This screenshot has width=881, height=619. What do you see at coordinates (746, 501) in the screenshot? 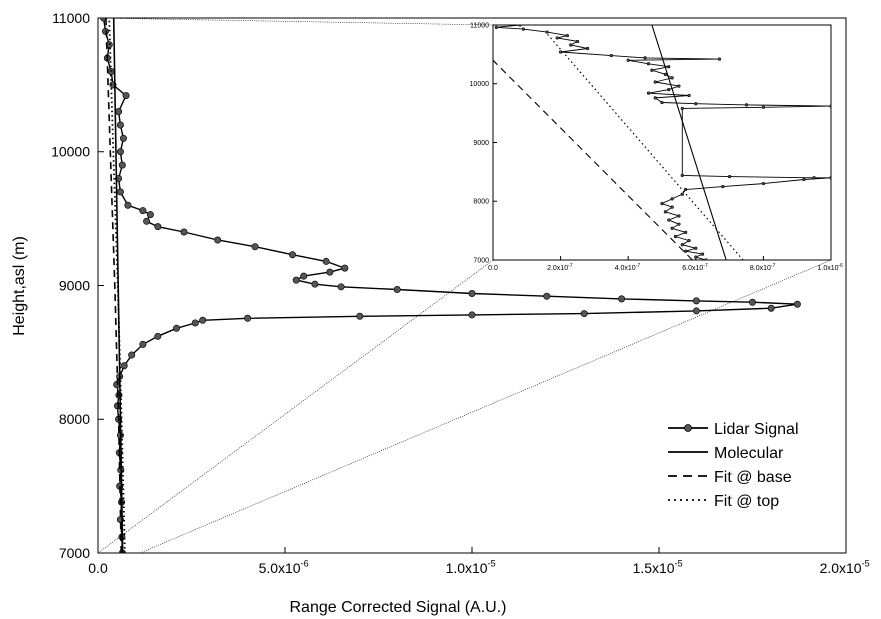
I see `legend-label: Fit @ top` at bounding box center [746, 501].